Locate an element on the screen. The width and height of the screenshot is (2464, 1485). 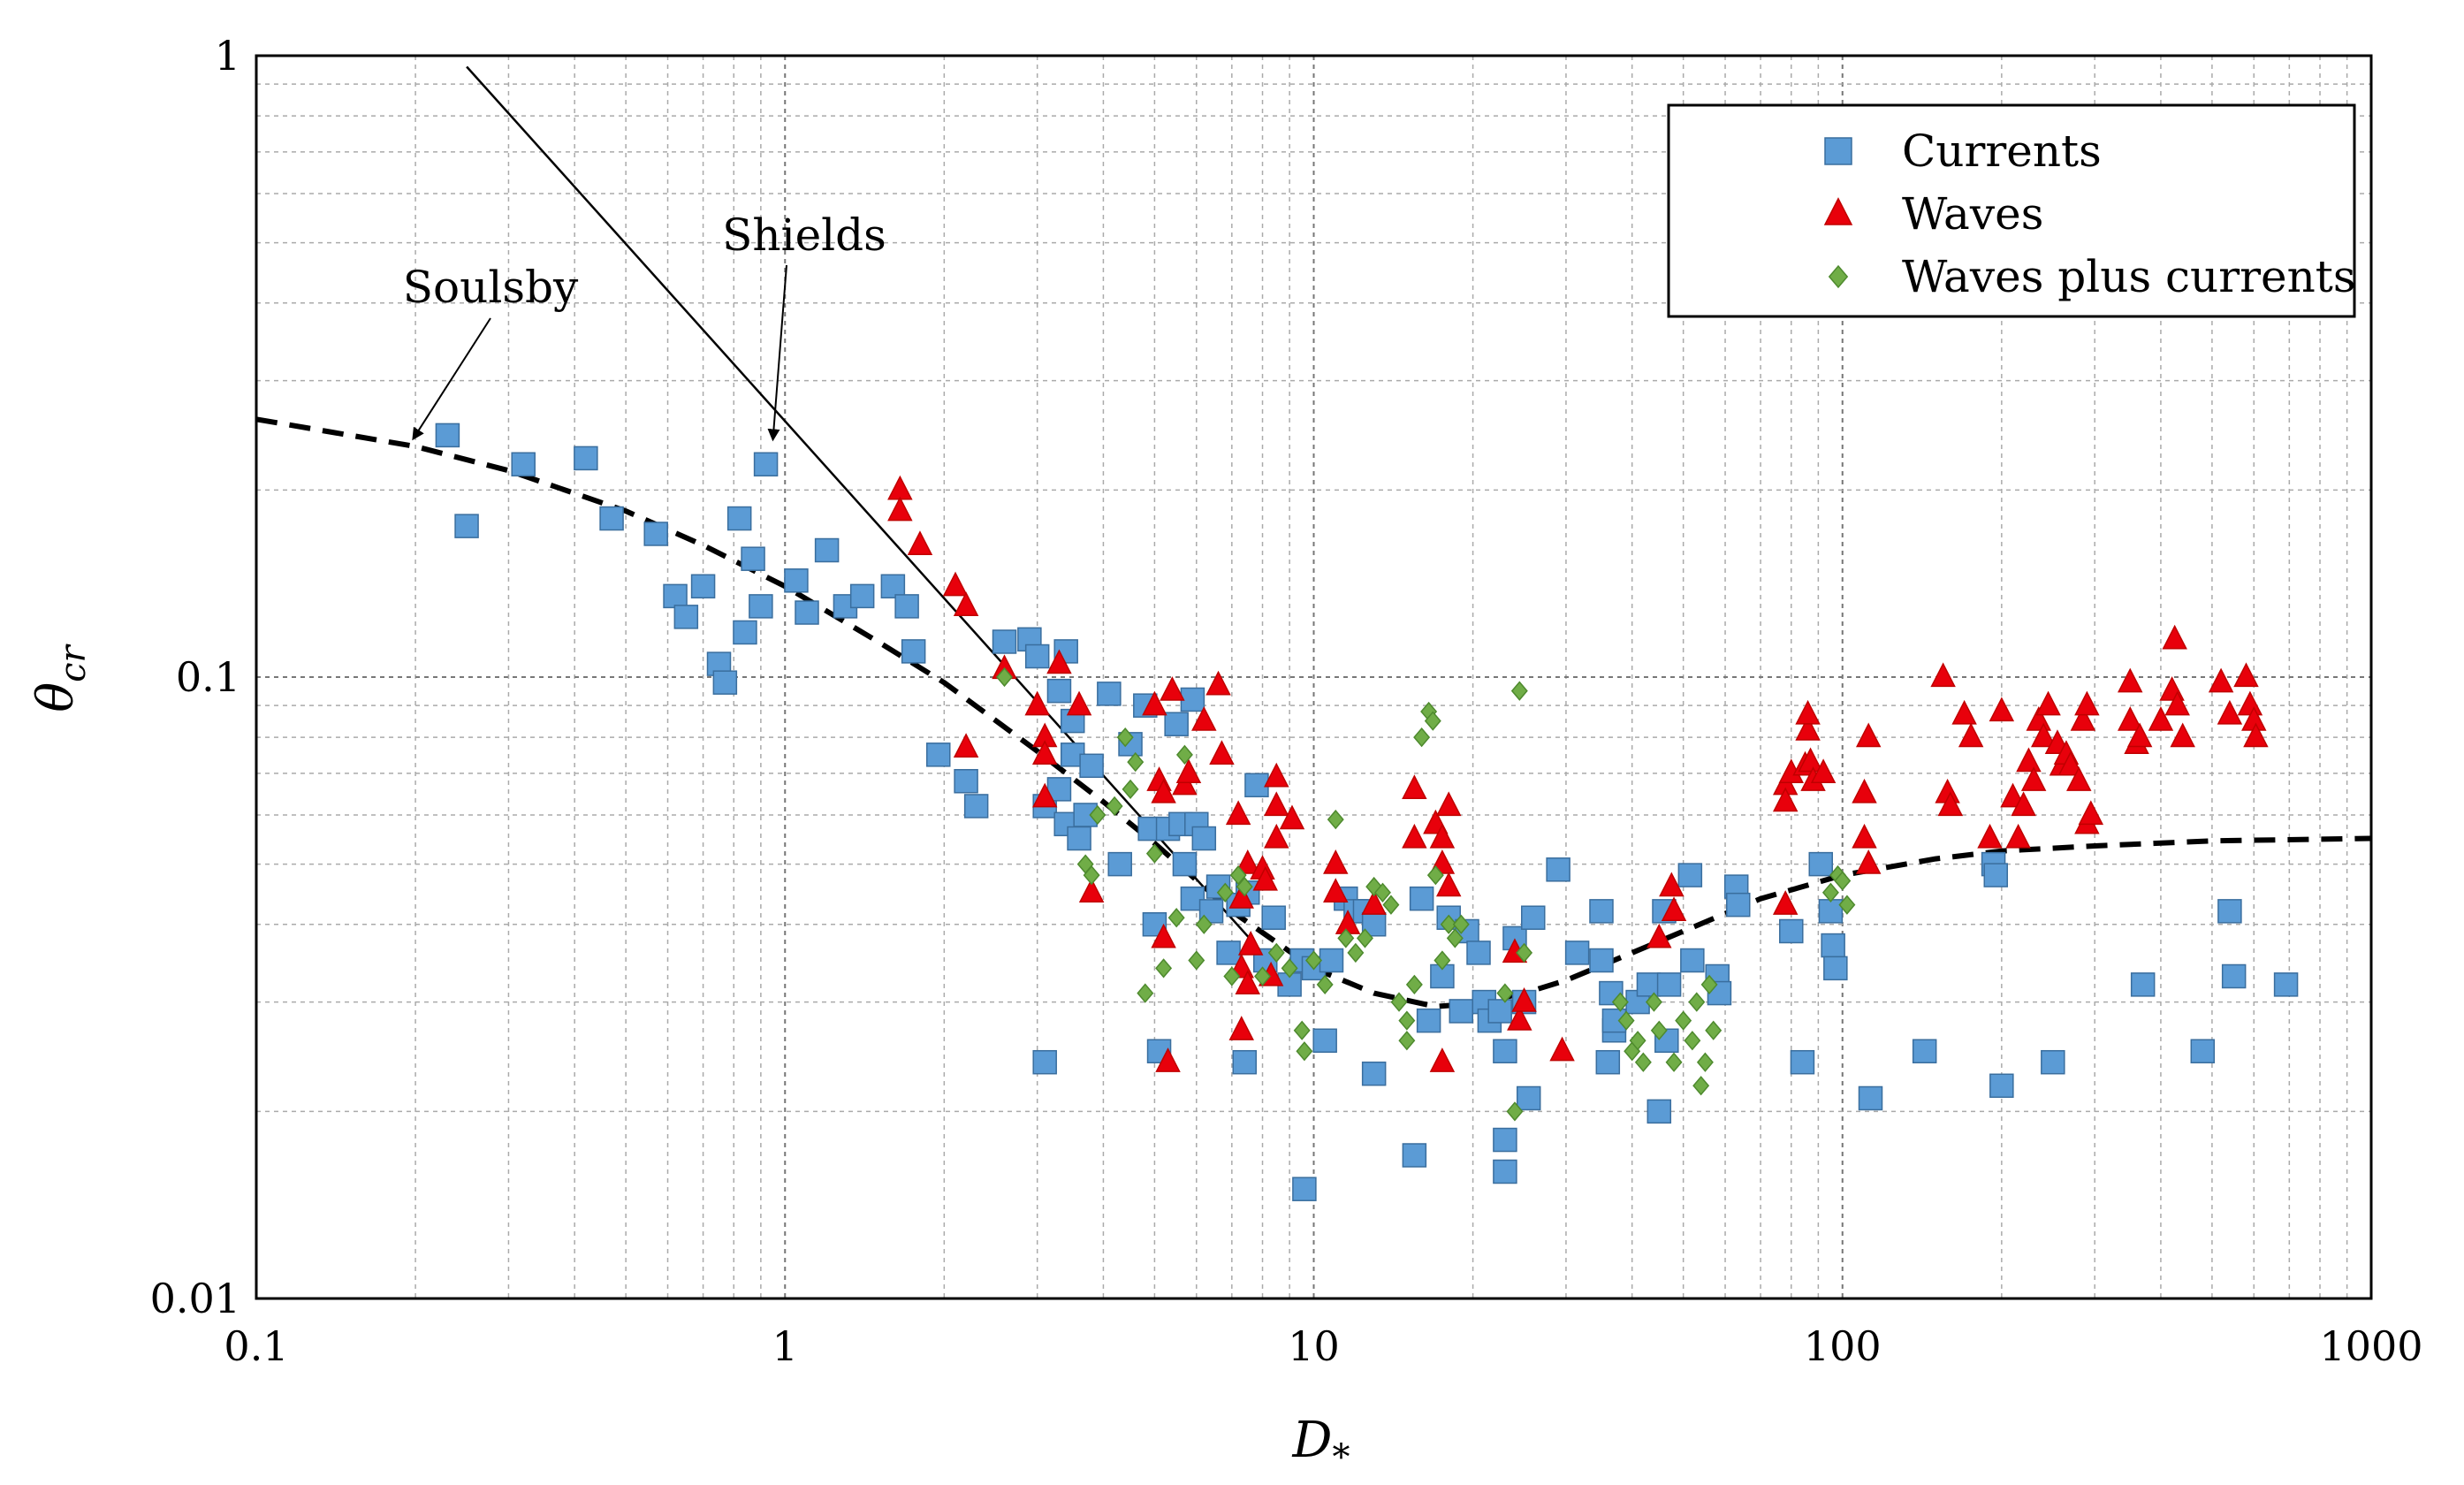
x-tick-label: 100 is located at coordinates (1843, 1346).